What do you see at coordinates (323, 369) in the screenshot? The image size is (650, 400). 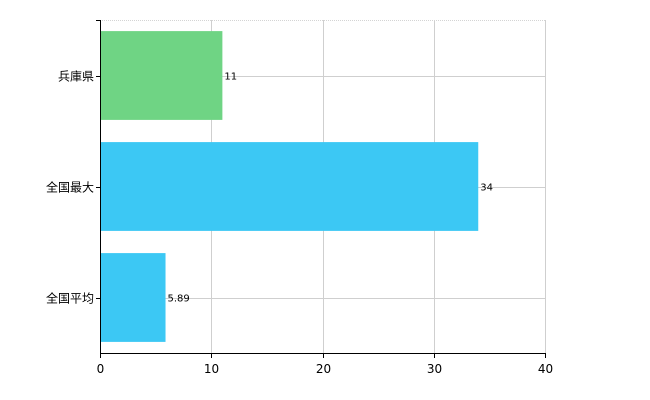 I see `x-tick-label: 20` at bounding box center [323, 369].